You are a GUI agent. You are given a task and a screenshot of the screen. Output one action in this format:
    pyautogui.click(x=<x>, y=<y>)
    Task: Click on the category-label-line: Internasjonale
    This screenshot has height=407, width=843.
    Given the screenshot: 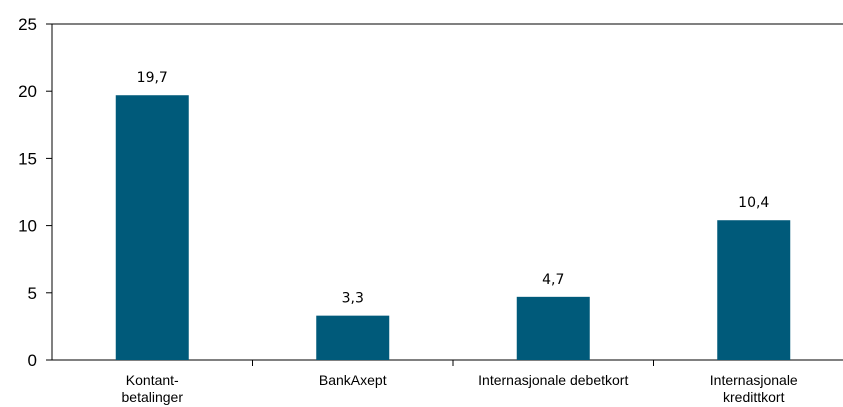 What is the action you would take?
    pyautogui.click(x=754, y=380)
    